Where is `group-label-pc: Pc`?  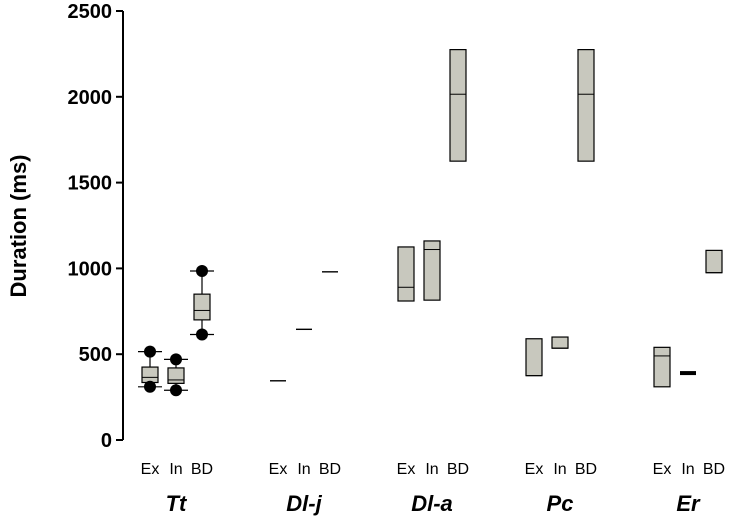 group-label-pc: Pc is located at coordinates (560, 503).